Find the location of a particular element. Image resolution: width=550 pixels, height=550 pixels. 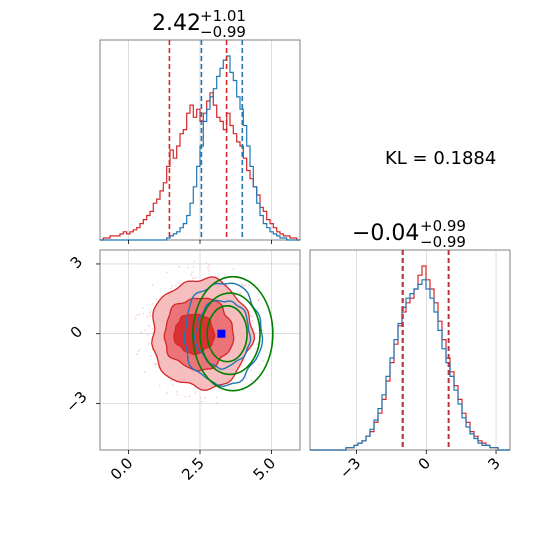

marginal-p2-quantile-lines is located at coordinates (425, 350).